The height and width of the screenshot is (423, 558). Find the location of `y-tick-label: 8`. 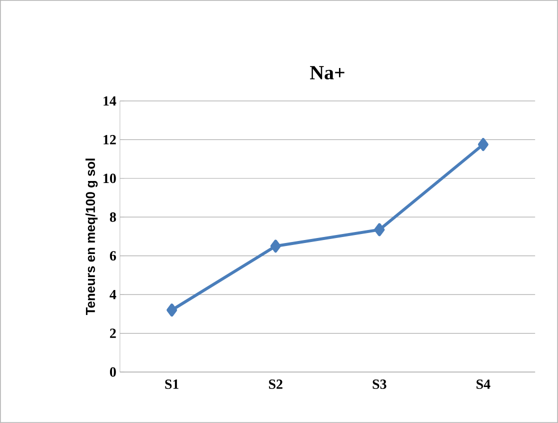

y-tick-label: 8 is located at coordinates (113, 217).